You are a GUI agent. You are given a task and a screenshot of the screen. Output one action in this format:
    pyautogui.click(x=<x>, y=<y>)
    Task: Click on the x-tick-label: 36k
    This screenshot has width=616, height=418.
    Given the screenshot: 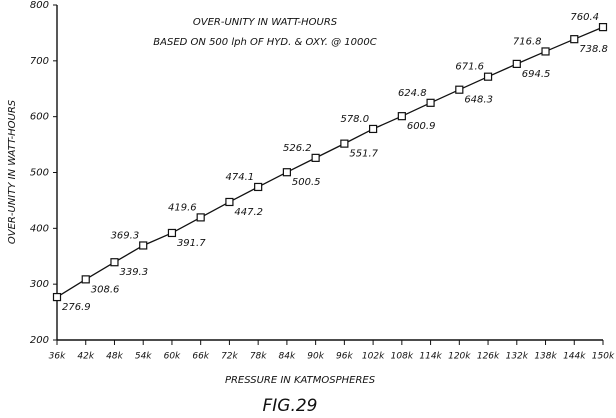 What is the action you would take?
    pyautogui.click(x=57, y=357)
    